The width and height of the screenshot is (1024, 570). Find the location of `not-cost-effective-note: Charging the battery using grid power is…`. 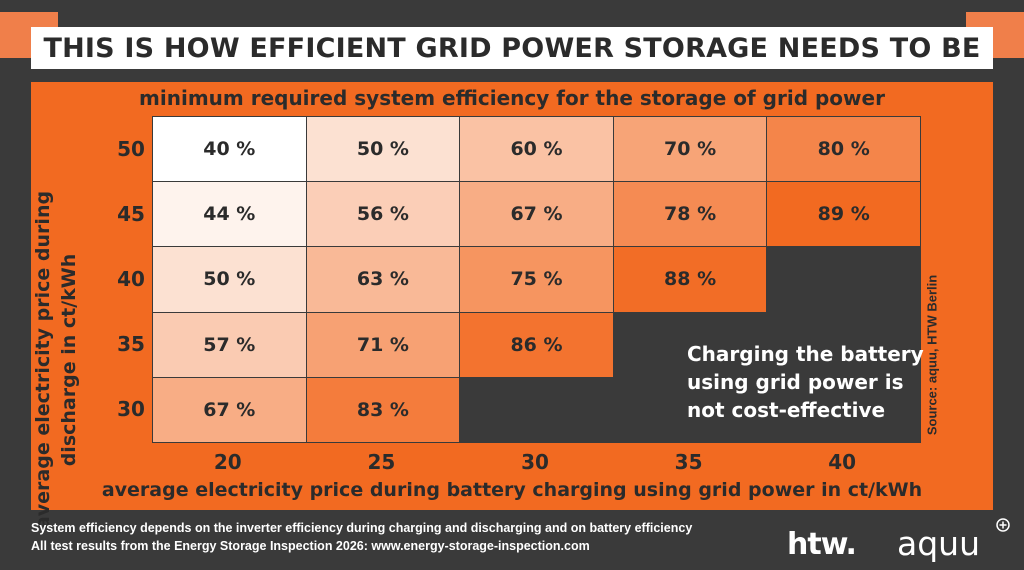

not-cost-effective-note: Charging the battery using grid power is… is located at coordinates (805, 382).